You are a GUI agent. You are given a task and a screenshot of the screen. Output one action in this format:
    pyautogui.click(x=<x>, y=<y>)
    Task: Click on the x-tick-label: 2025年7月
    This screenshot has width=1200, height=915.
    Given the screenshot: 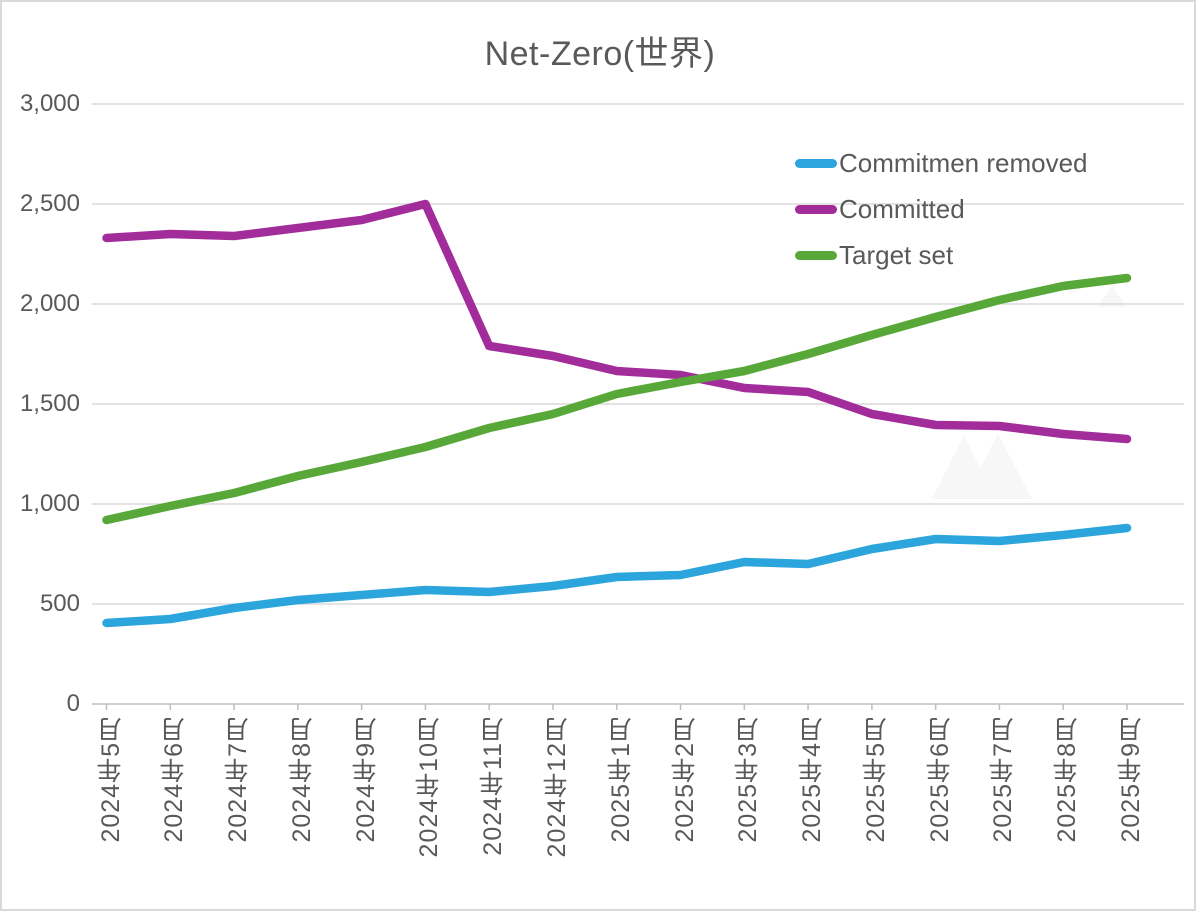 What is the action you would take?
    pyautogui.click(x=1003, y=779)
    